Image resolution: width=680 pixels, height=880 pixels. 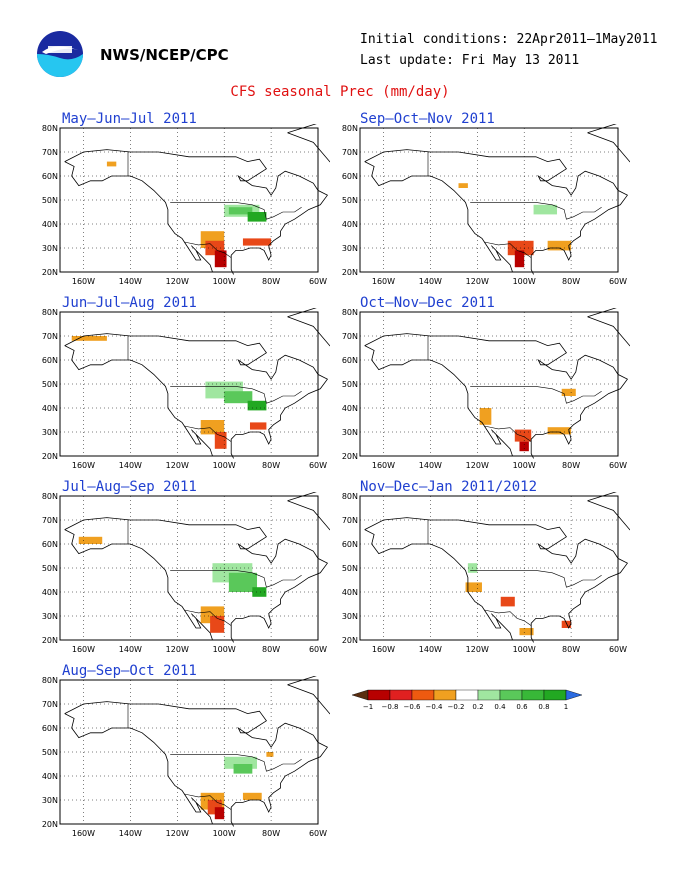 I want to click on agency-label: NWS/NCEP/CPC, so click(x=164, y=55).